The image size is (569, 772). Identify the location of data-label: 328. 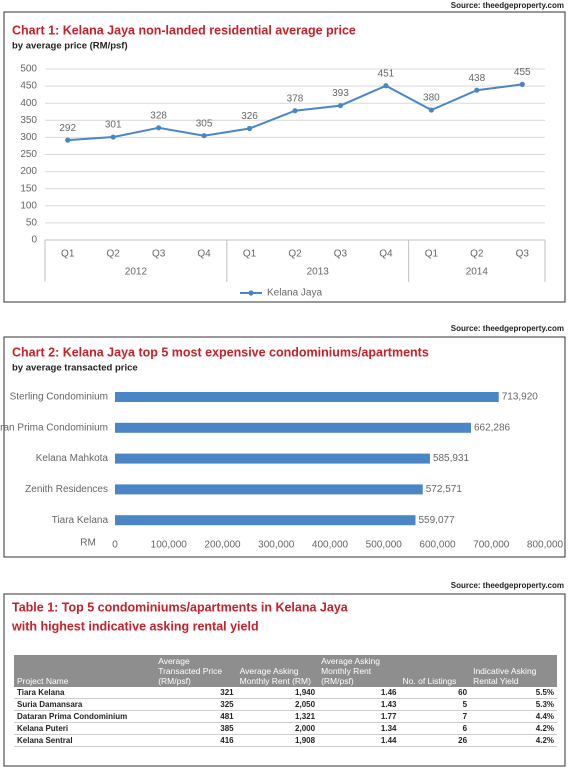
(158, 115).